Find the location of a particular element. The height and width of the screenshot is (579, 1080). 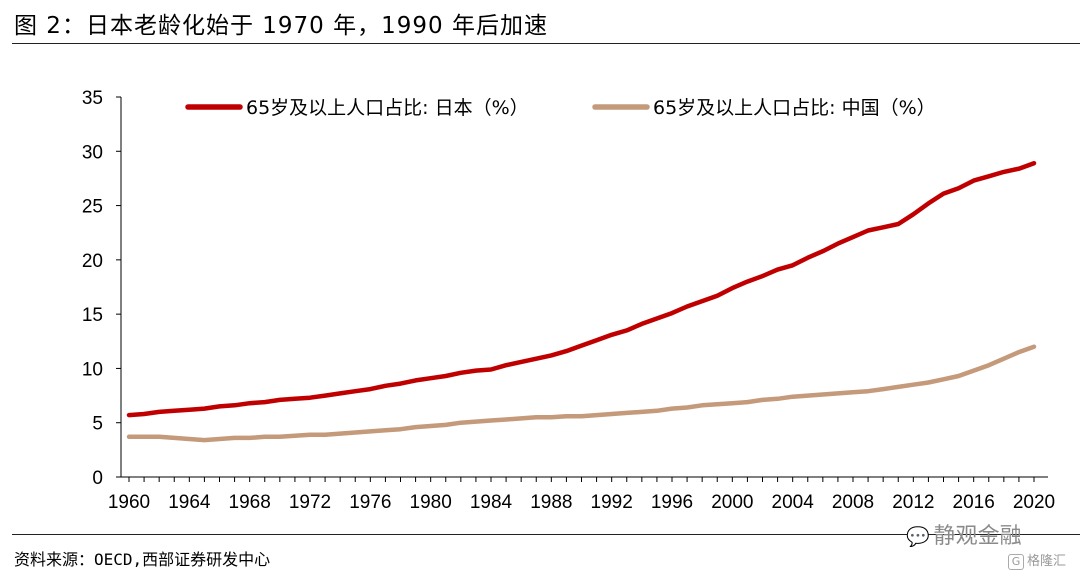

y-tick-label: 5 is located at coordinates (97, 424).